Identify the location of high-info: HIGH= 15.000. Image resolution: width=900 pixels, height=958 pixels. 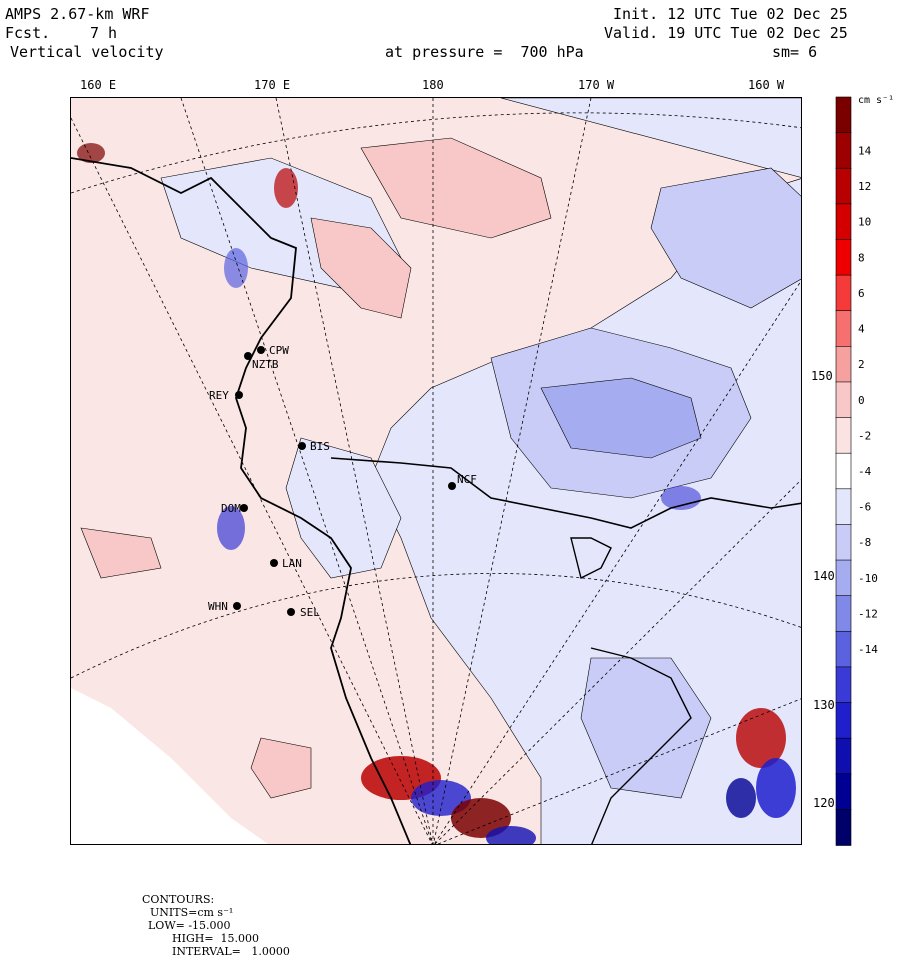
(216, 938).